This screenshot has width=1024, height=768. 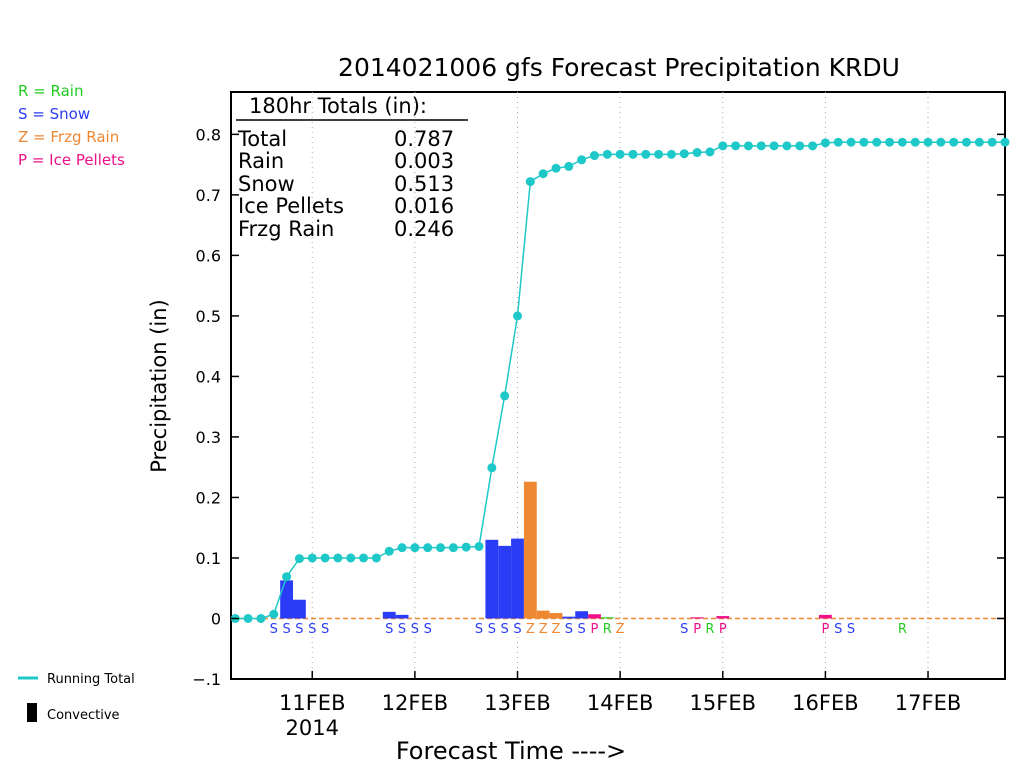 I want to click on totals-ice-pellets-label: Ice Pellets, so click(x=291, y=206).